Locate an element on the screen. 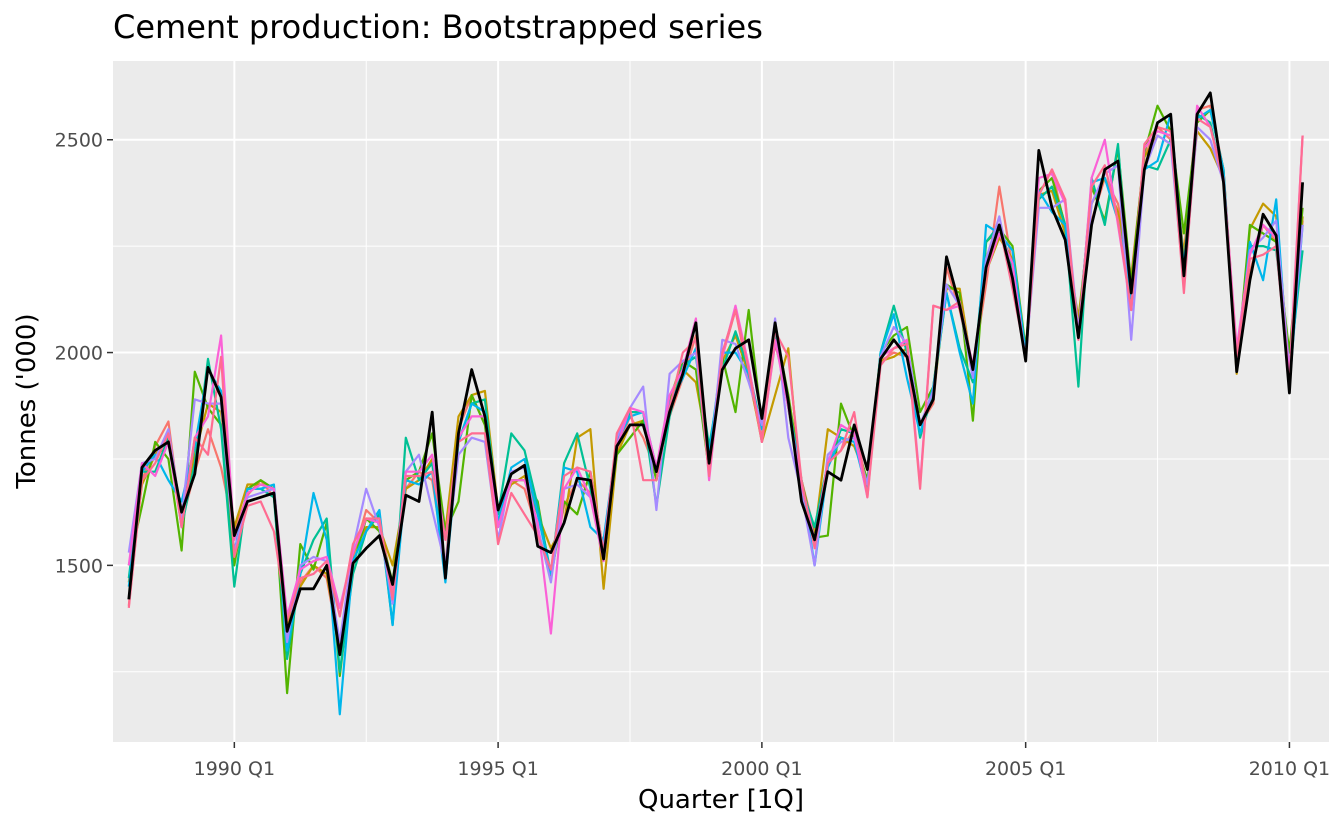 The image size is (1344, 830). y-tick-label: 2500 is located at coordinates (79, 141).